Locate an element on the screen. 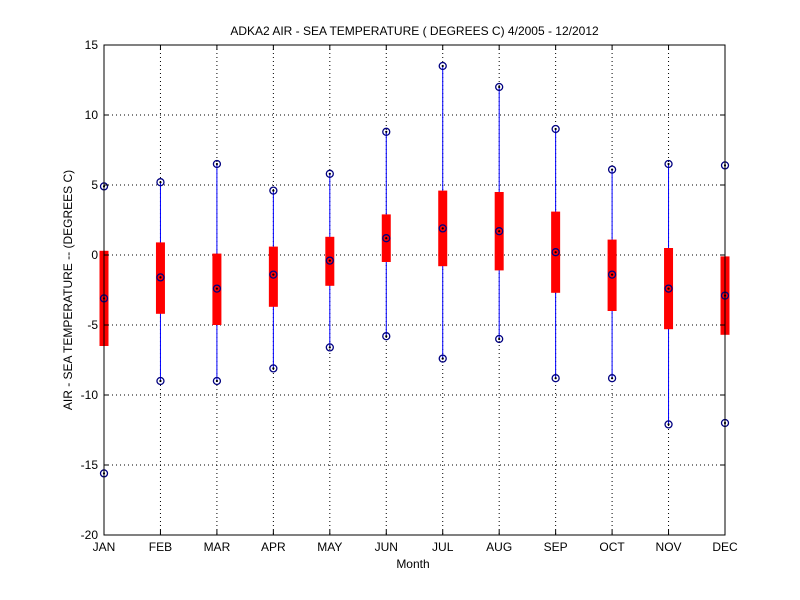 The image size is (800, 600). x-tick-label: MAY is located at coordinates (329, 547).